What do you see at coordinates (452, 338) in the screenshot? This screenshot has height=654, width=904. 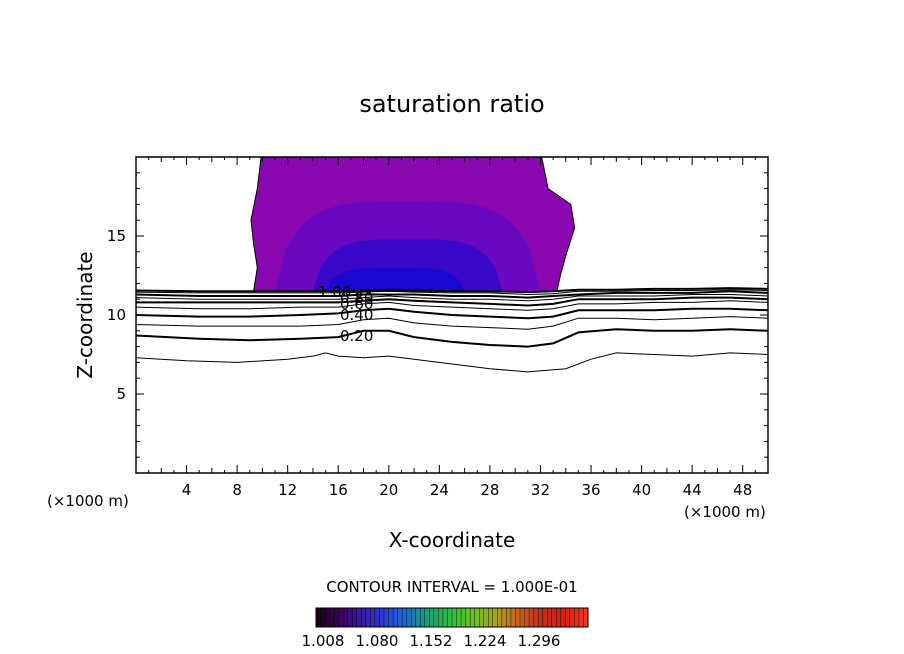 I see `contour-line-0.20` at bounding box center [452, 338].